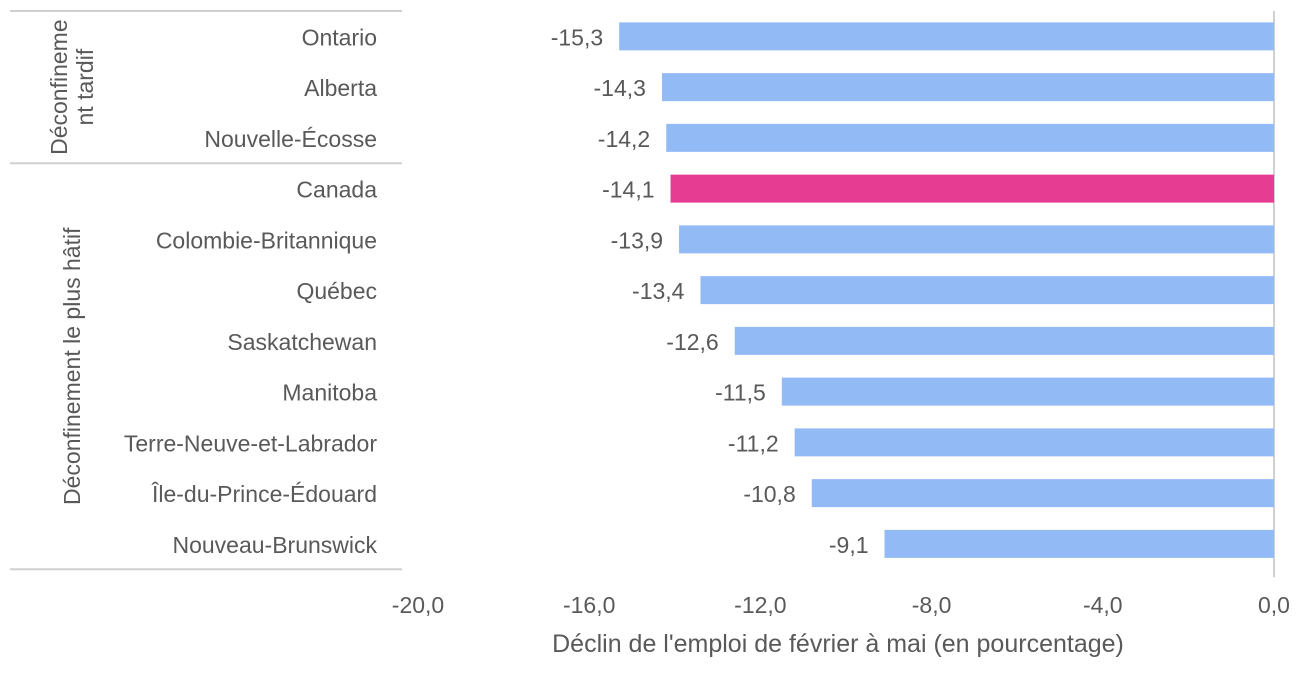 This screenshot has width=1300, height=683. Describe the element at coordinates (620, 88) in the screenshot. I see `value-label-alberta: -14,3` at that location.